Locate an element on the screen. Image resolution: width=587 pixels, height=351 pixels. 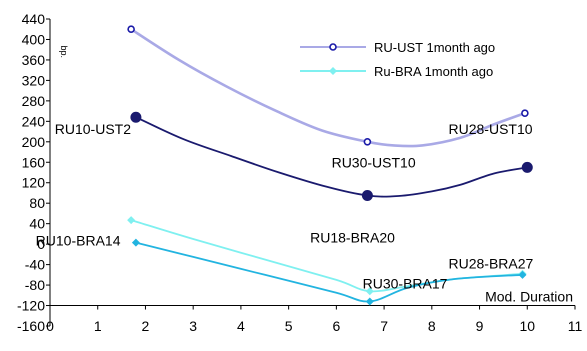
legend-label: Ru-BRA 1month ago is located at coordinates (433, 71).